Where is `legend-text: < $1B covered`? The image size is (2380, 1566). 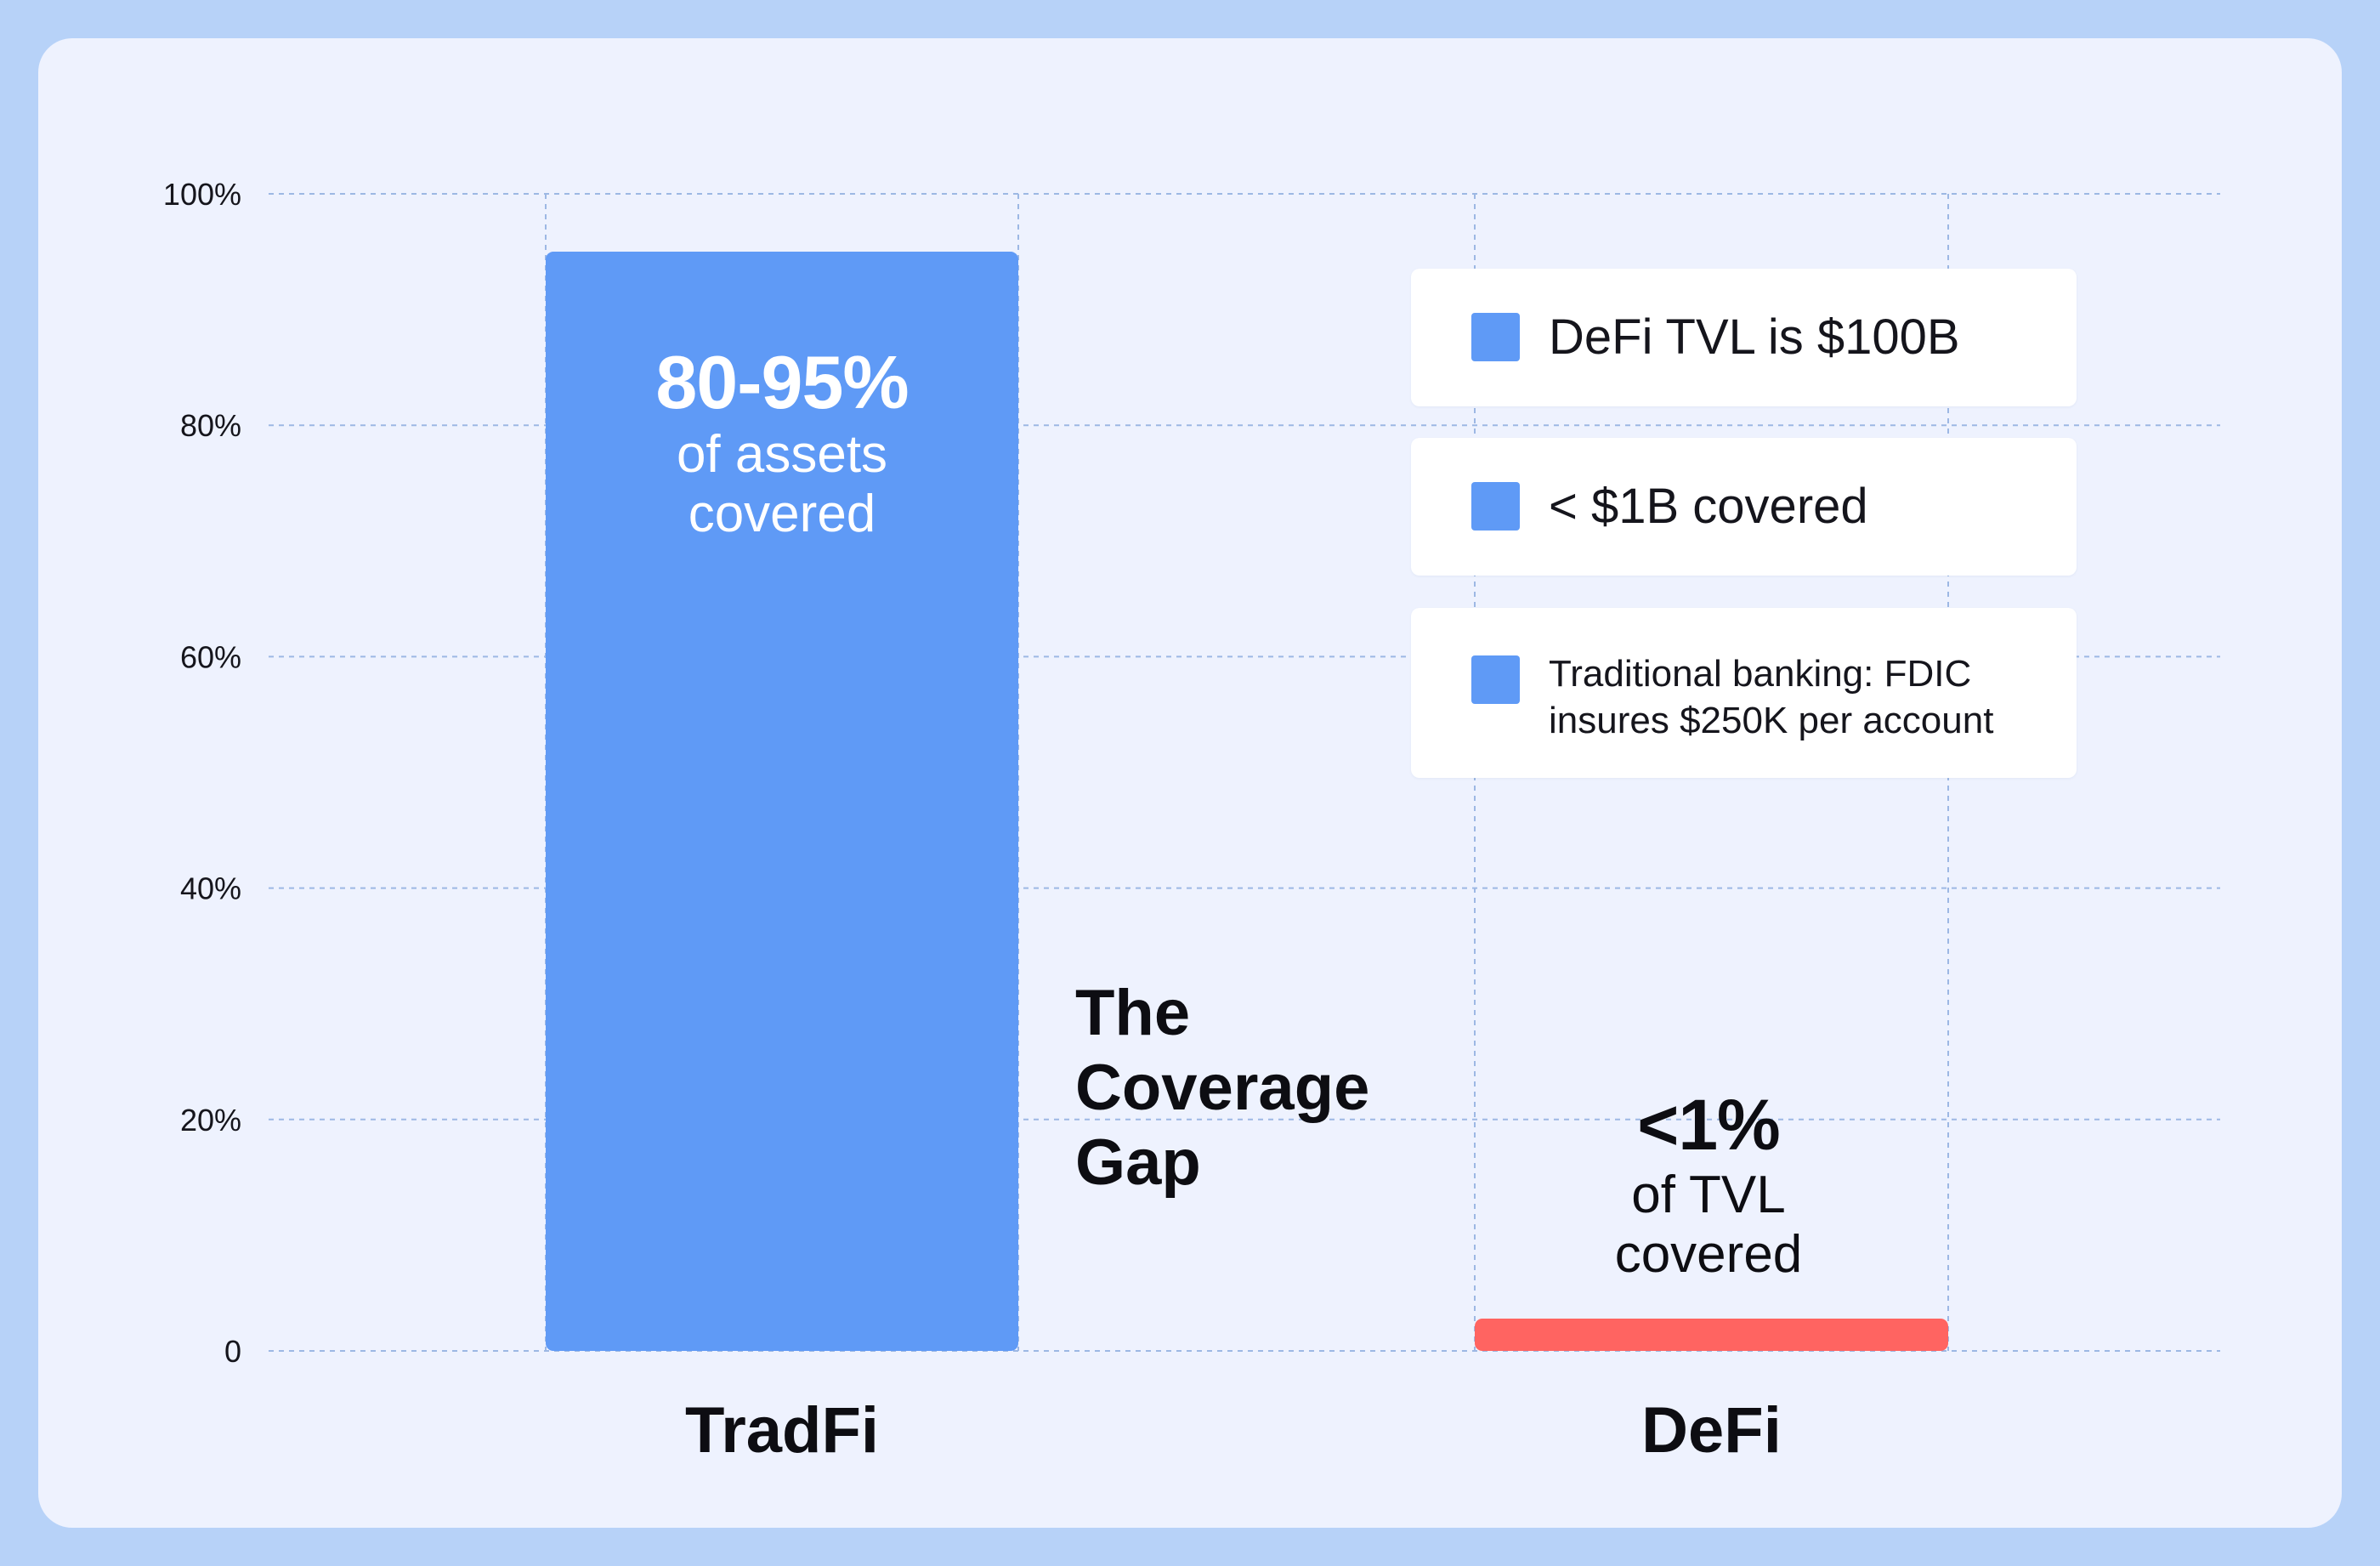
legend-text: < $1B covered is located at coordinates (1708, 506).